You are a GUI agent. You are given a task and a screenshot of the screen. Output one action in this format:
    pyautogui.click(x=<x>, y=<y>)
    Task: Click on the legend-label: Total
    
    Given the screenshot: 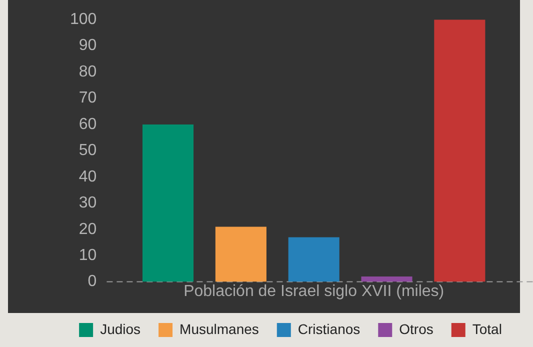 What is the action you would take?
    pyautogui.click(x=487, y=328)
    